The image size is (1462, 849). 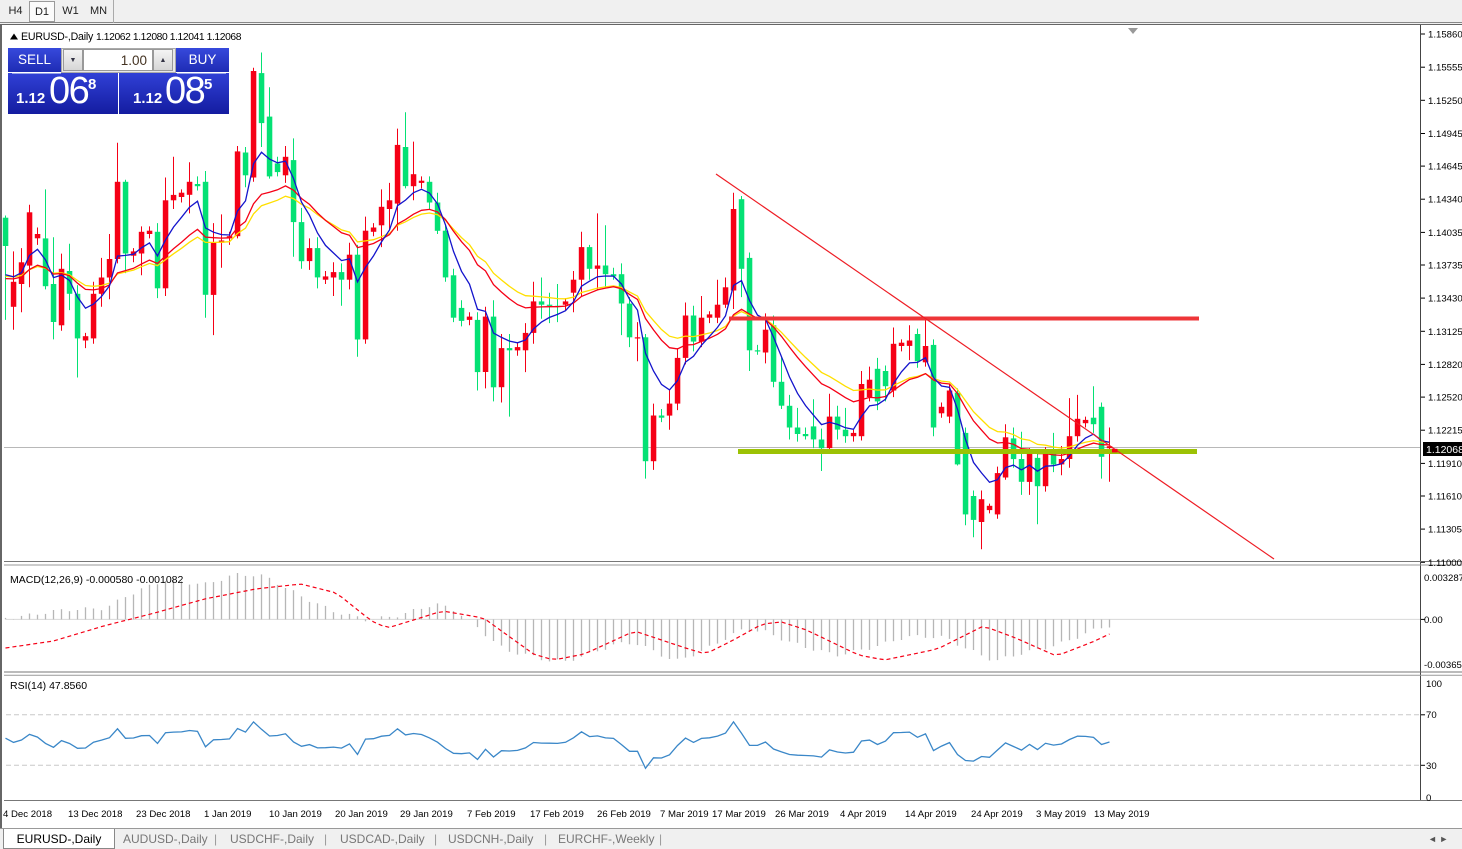 What do you see at coordinates (802, 814) in the screenshot?
I see `svg-text: 26 Mar 2019` at bounding box center [802, 814].